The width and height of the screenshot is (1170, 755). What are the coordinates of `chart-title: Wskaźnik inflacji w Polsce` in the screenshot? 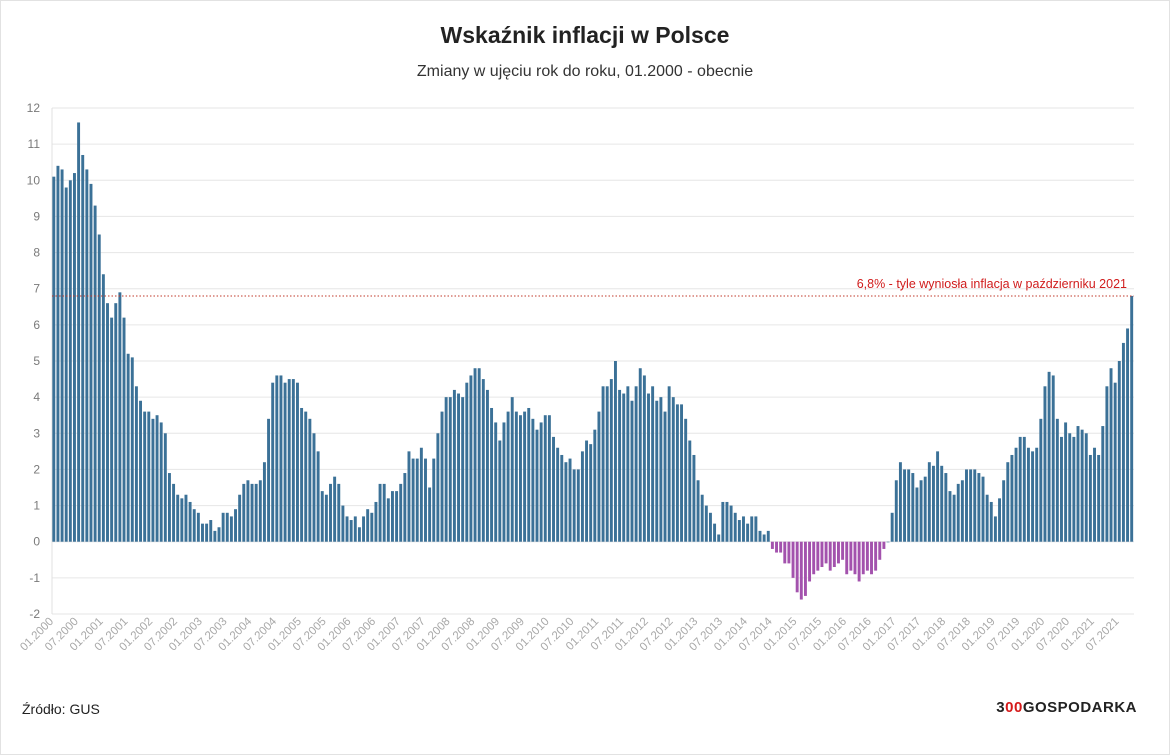 It's located at (585, 35).